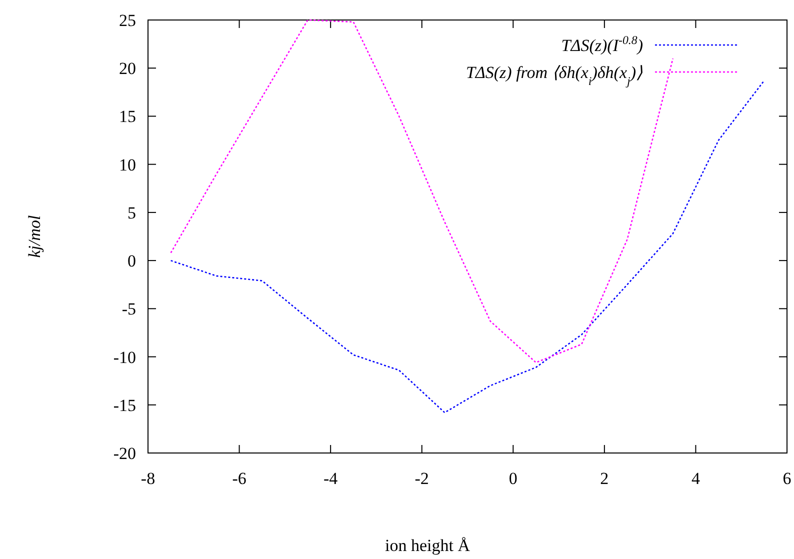 The height and width of the screenshot is (559, 794). What do you see at coordinates (513, 478) in the screenshot?
I see `x-tick-label: 0` at bounding box center [513, 478].